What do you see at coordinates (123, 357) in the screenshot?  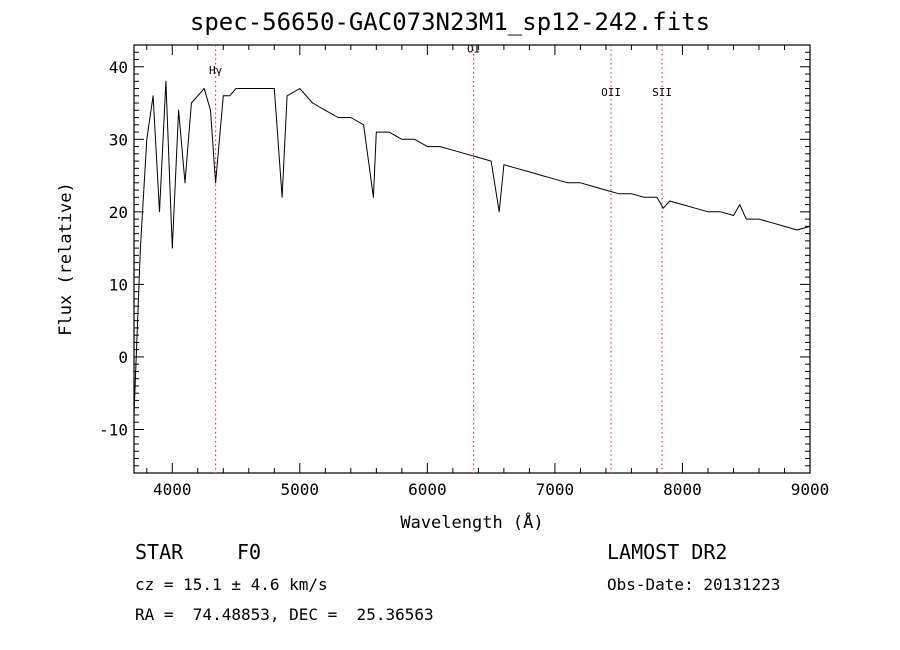 I see `y-tick-label: 0` at bounding box center [123, 357].